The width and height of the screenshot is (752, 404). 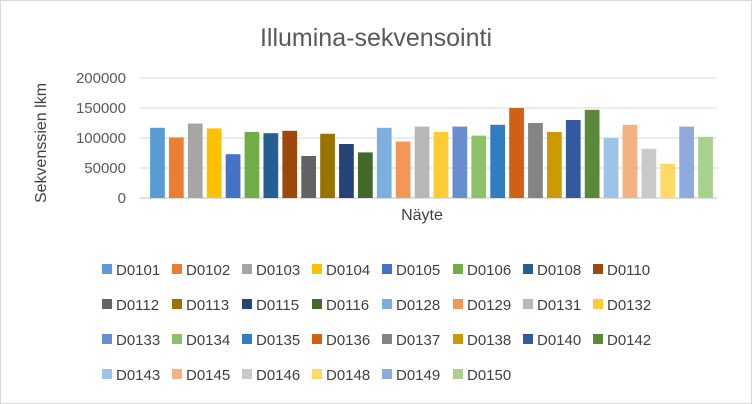 I want to click on legend-label: D0133, so click(x=138, y=340).